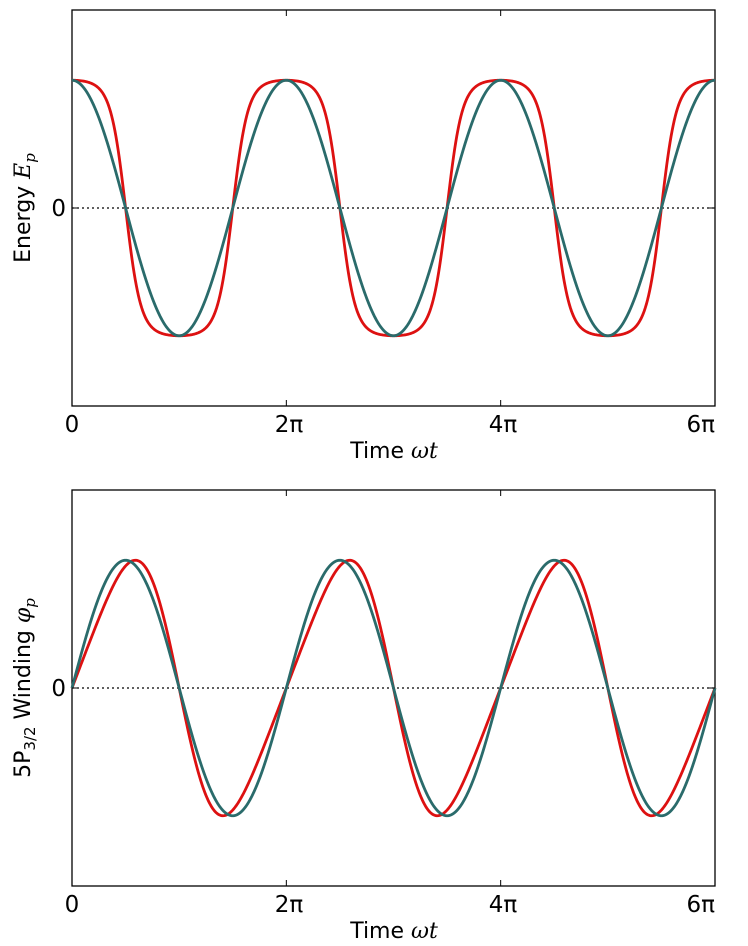 Image resolution: width=748 pixels, height=946 pixels. What do you see at coordinates (390, 905) in the screenshot?
I see `winding-xtick-labels: 0 2π 4π 6π` at bounding box center [390, 905].